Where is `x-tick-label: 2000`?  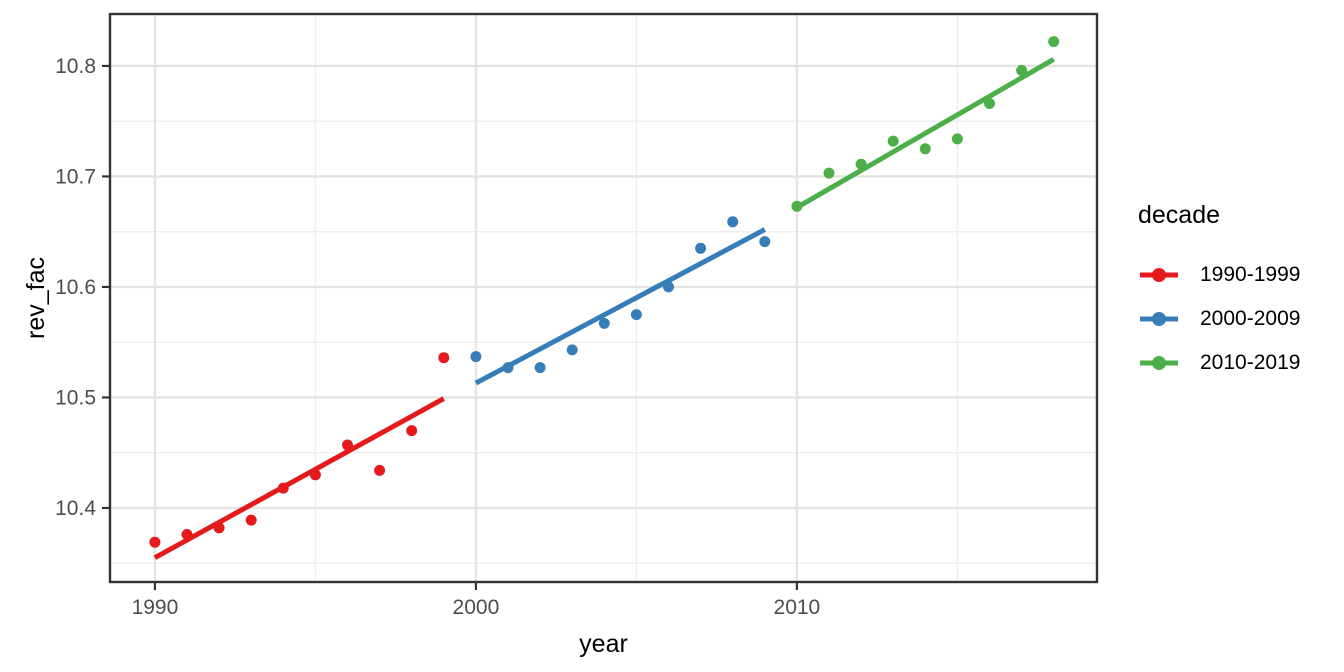
x-tick-label: 2000 is located at coordinates (476, 607).